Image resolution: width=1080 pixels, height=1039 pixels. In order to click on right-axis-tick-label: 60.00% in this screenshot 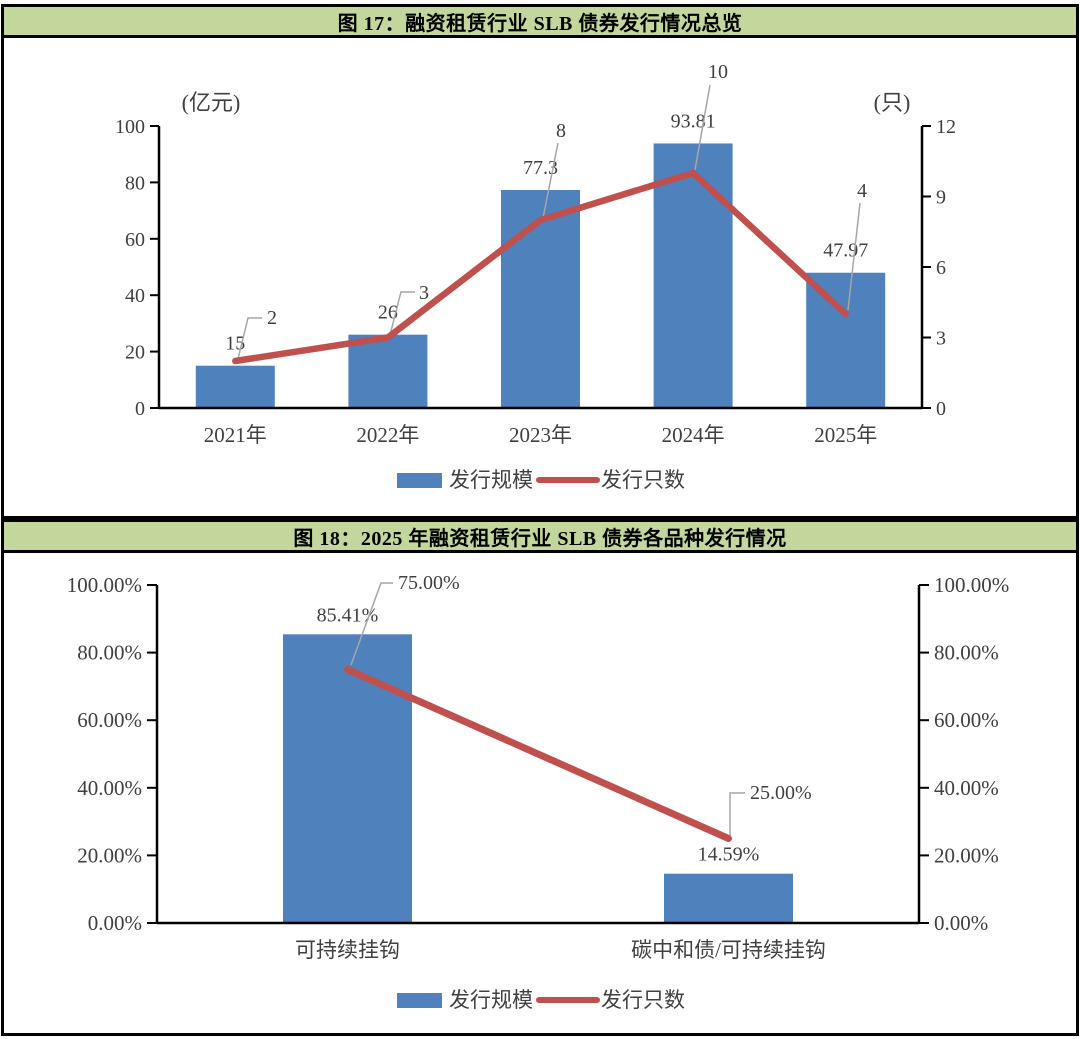, I will do `click(966, 720)`.